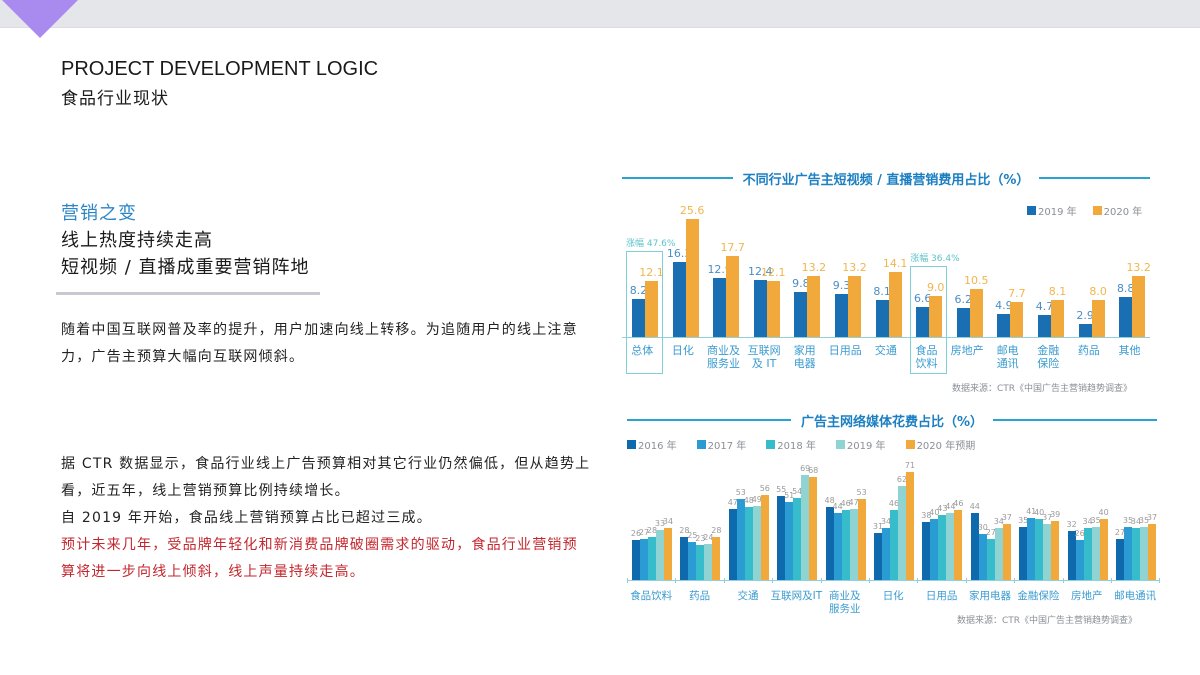 Image resolution: width=1200 pixels, height=675 pixels. Describe the element at coordinates (910, 466) in the screenshot. I see `value-label: 71` at that location.